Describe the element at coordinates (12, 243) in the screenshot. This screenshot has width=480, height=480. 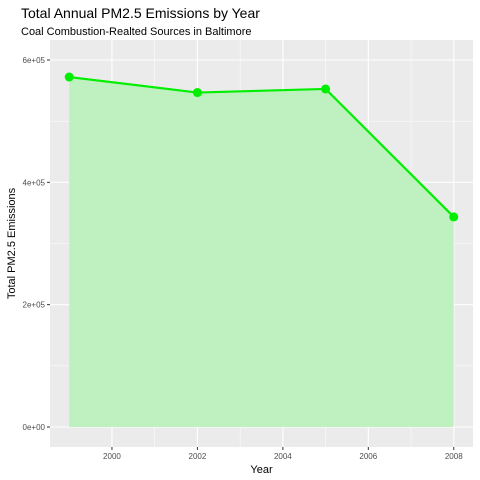
I see `y-axis-title: Total PM2.5 Emissions` at that location.